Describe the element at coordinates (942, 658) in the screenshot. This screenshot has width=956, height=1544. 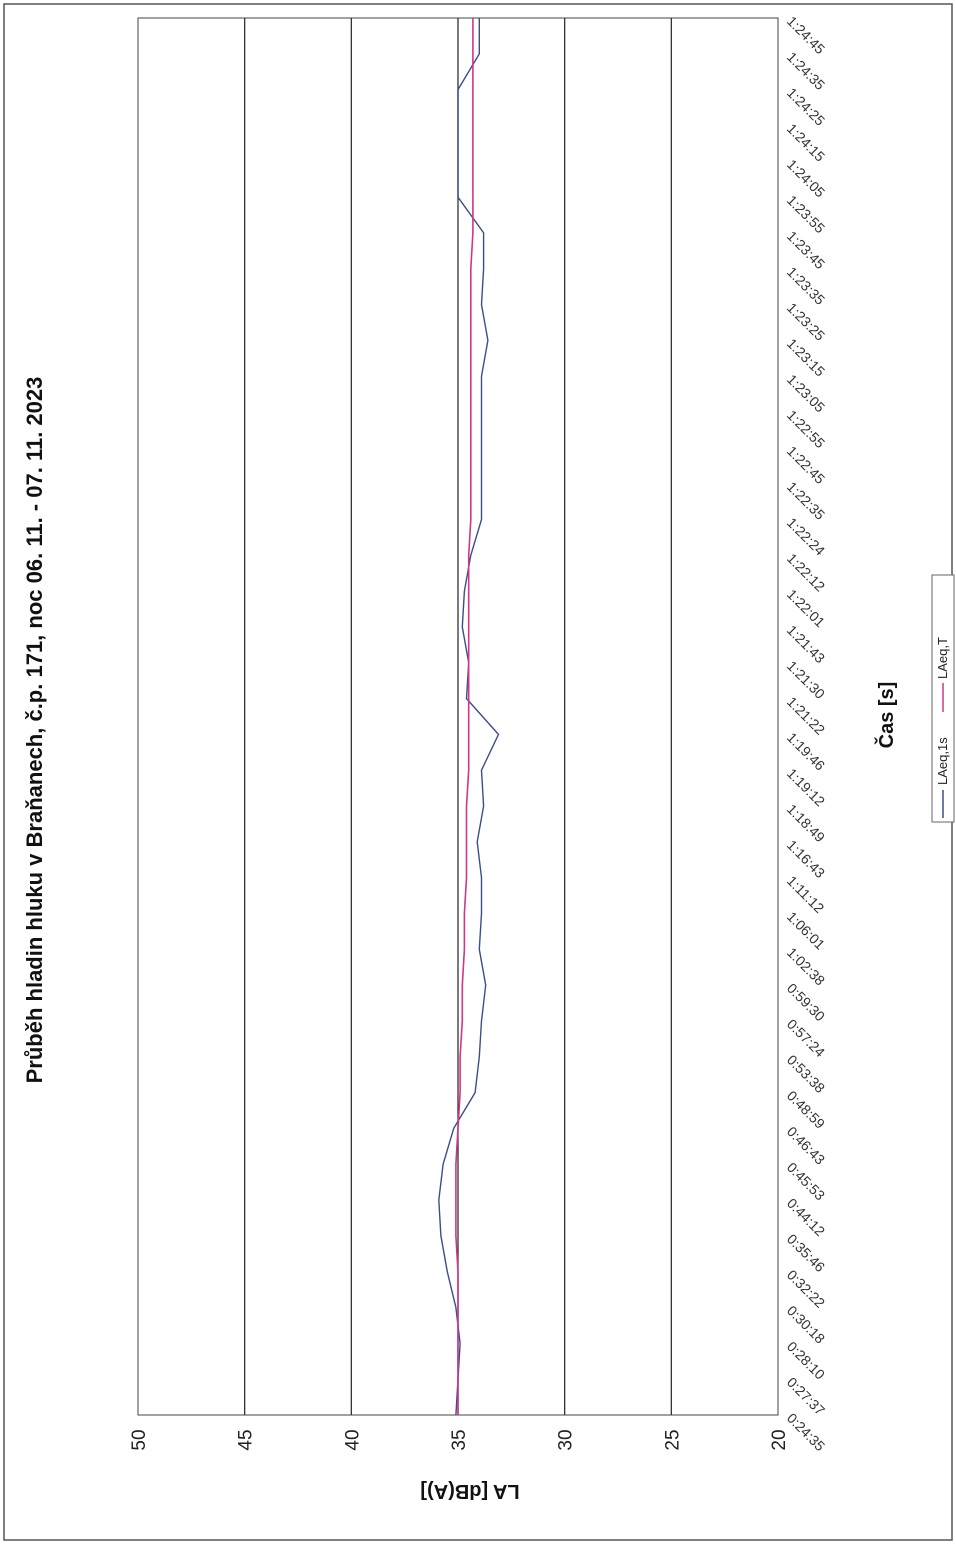
I see `legend-label-laeqt: LAeq,T` at that location.